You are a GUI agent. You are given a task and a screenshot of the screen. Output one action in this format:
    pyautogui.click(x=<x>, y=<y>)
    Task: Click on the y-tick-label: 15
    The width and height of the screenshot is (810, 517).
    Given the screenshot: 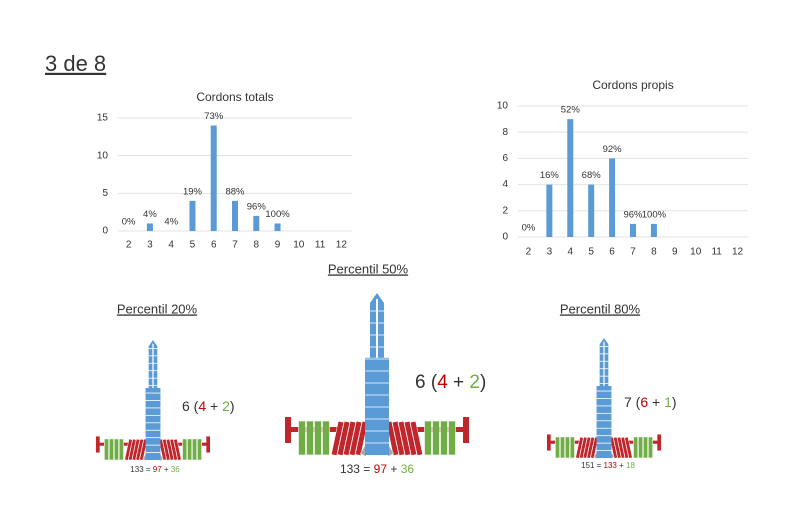 What is the action you would take?
    pyautogui.click(x=103, y=118)
    